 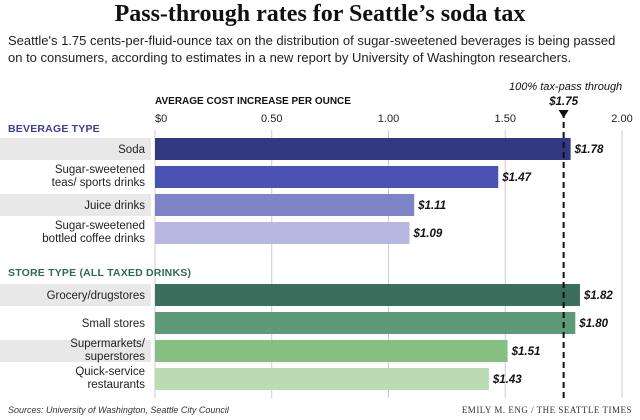 What do you see at coordinates (131, 150) in the screenshot?
I see `category-label: Soda` at bounding box center [131, 150].